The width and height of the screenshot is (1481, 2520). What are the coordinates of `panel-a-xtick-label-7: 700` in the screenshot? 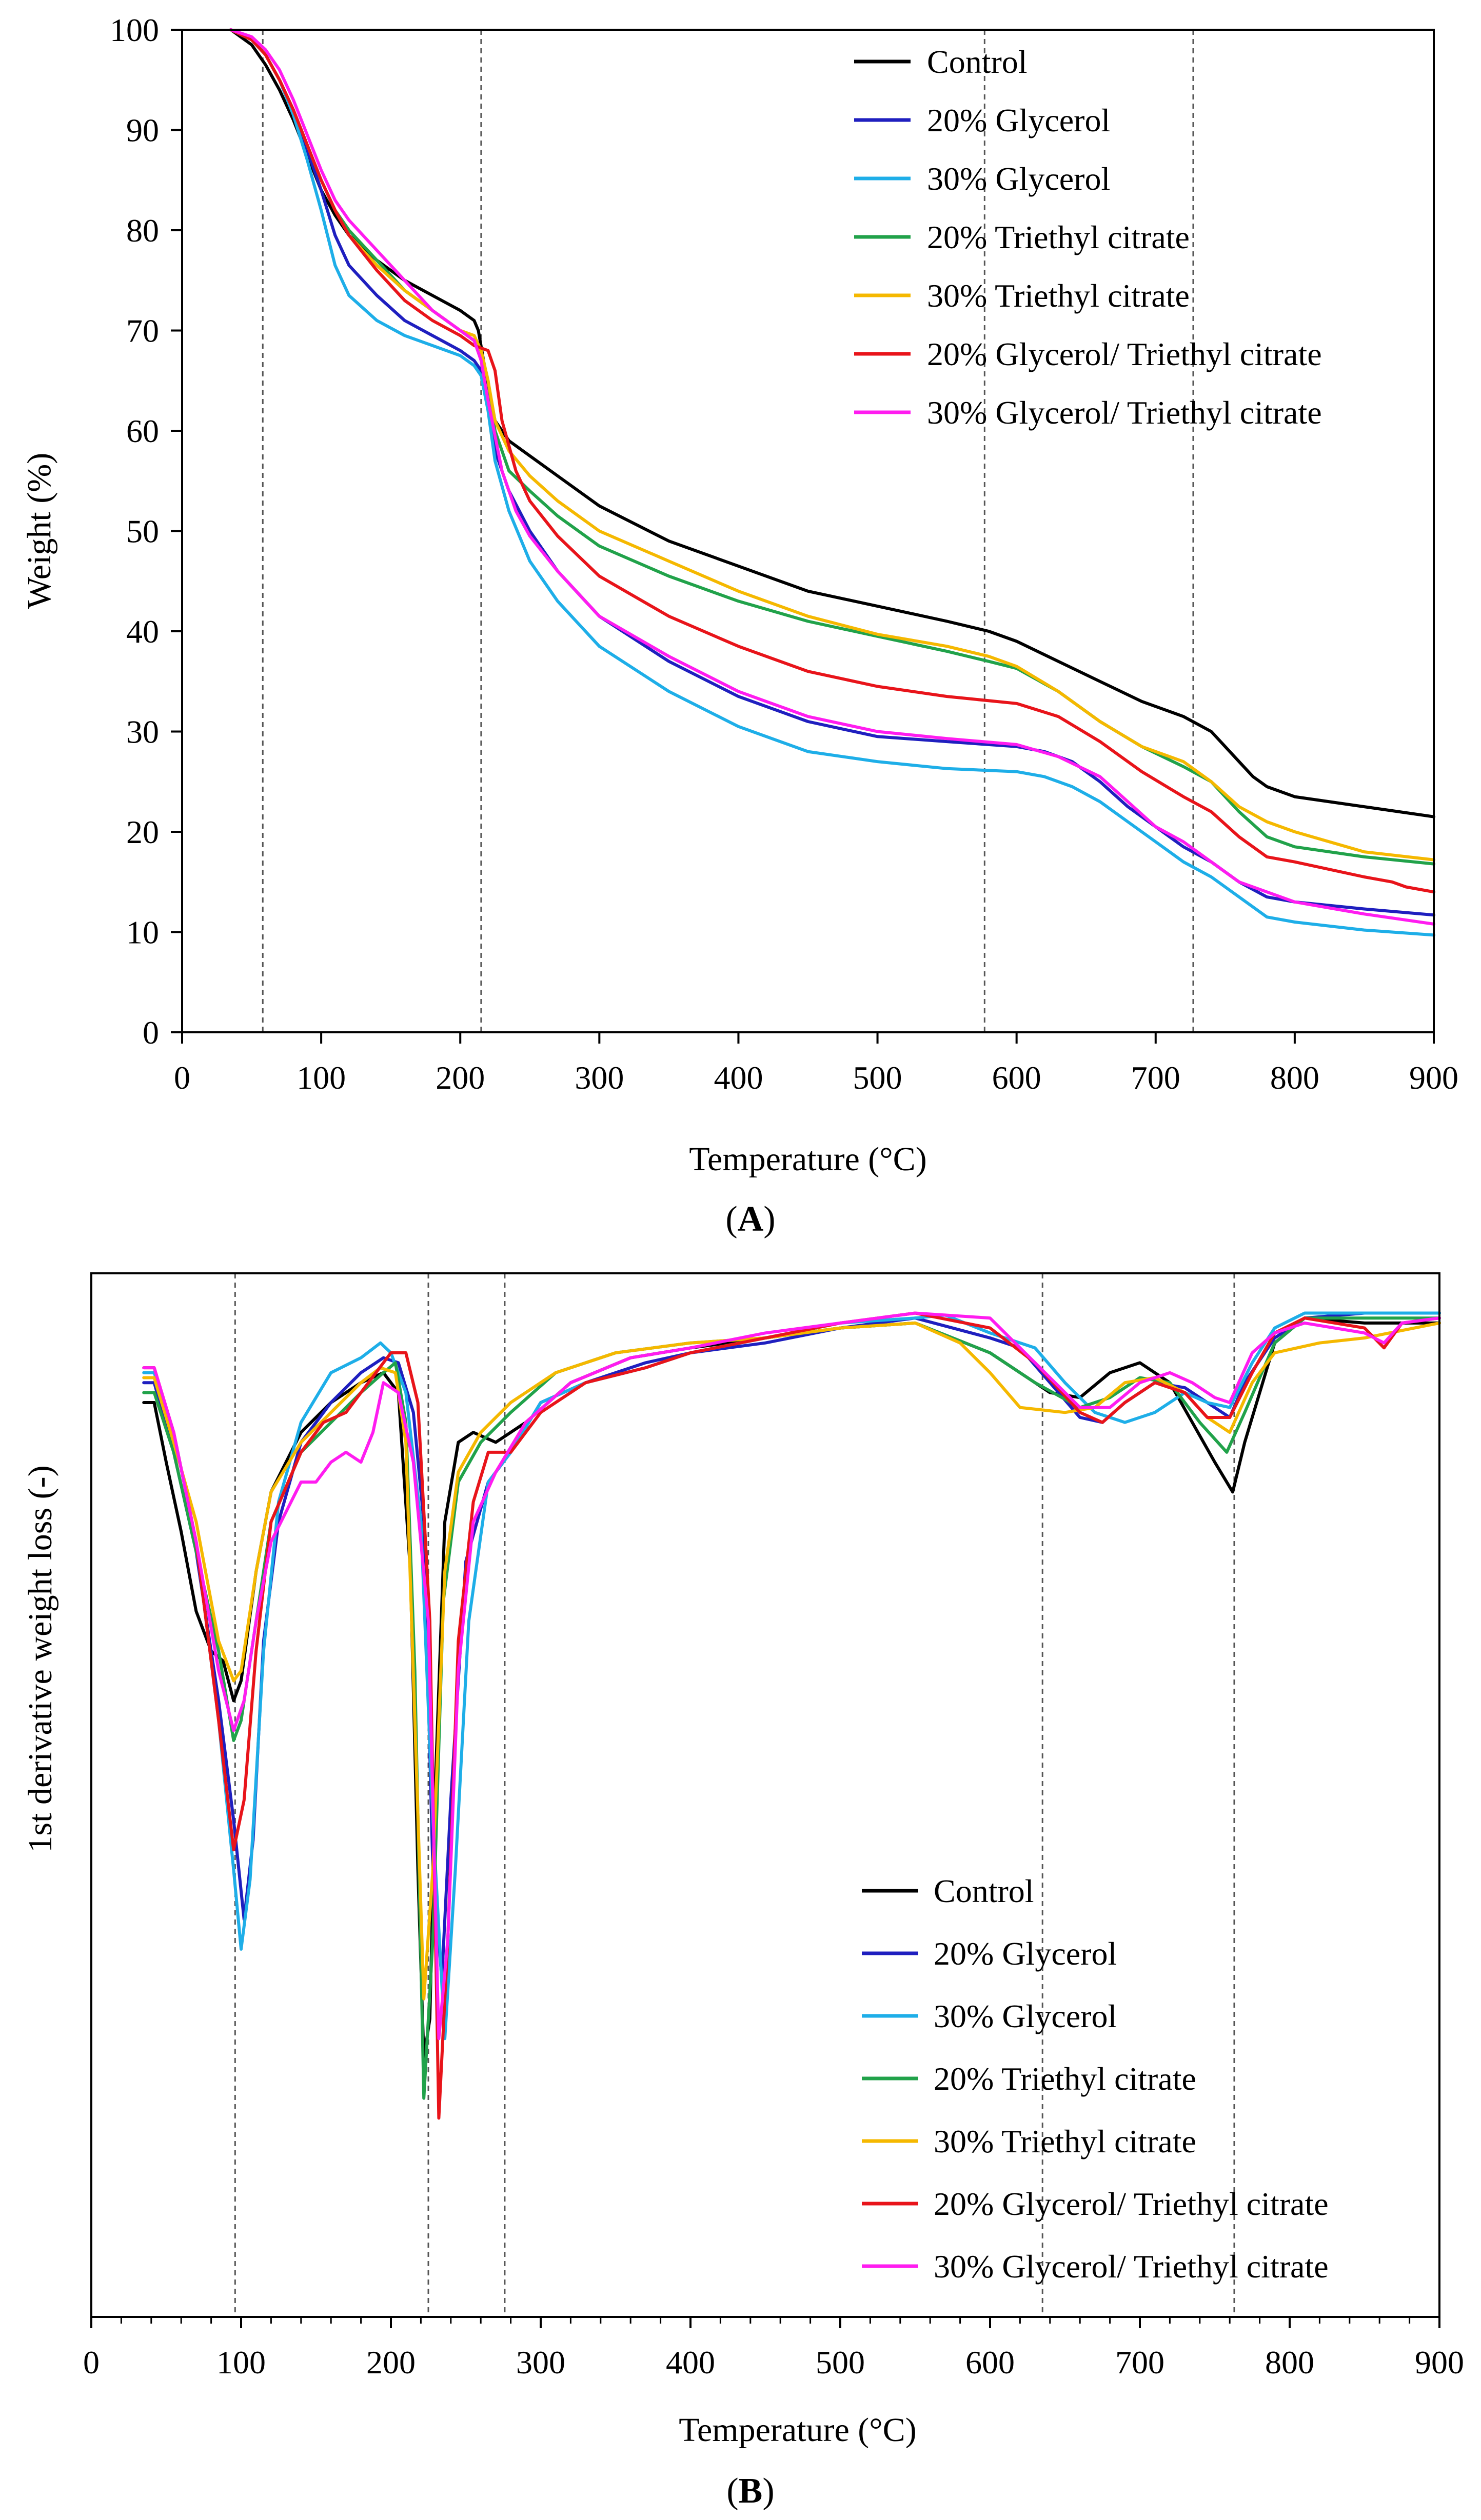 It's located at (1155, 1077).